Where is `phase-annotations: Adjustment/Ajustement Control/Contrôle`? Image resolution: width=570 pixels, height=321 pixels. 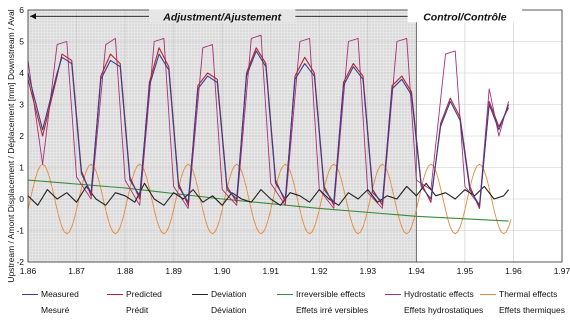 phase-annotations: Adjustment/Ajustement Control/Contrôle is located at coordinates (276, 16).